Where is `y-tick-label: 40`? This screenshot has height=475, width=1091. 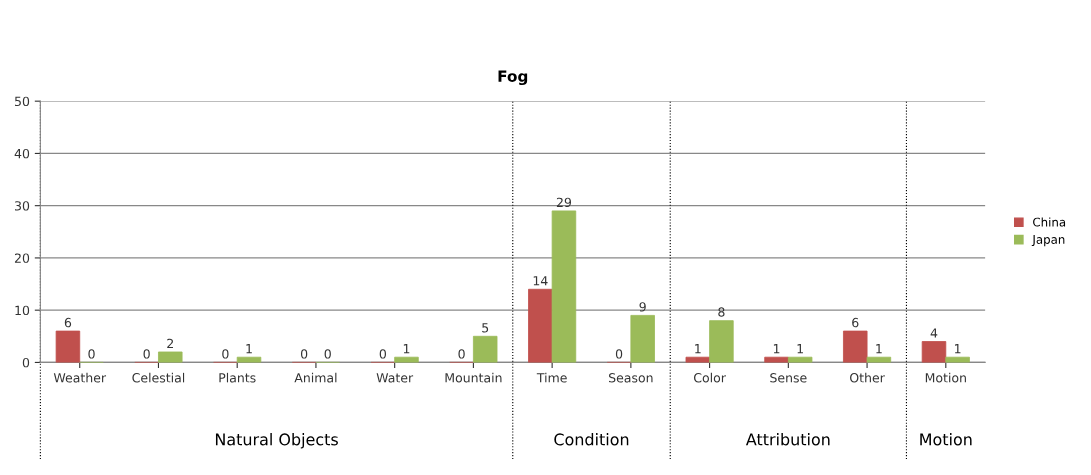
y-tick-label: 40 is located at coordinates (22, 153).